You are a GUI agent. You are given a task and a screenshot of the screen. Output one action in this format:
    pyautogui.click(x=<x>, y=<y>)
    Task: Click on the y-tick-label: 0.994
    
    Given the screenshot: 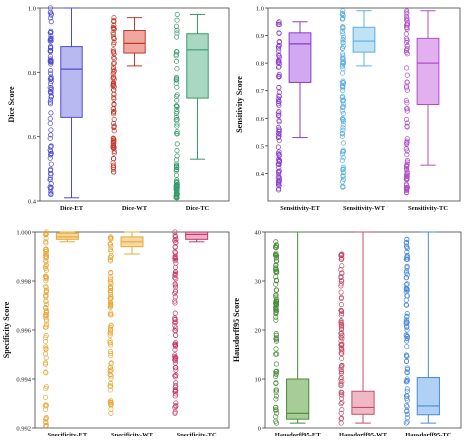 What is the action you would take?
    pyautogui.click(x=23, y=380)
    